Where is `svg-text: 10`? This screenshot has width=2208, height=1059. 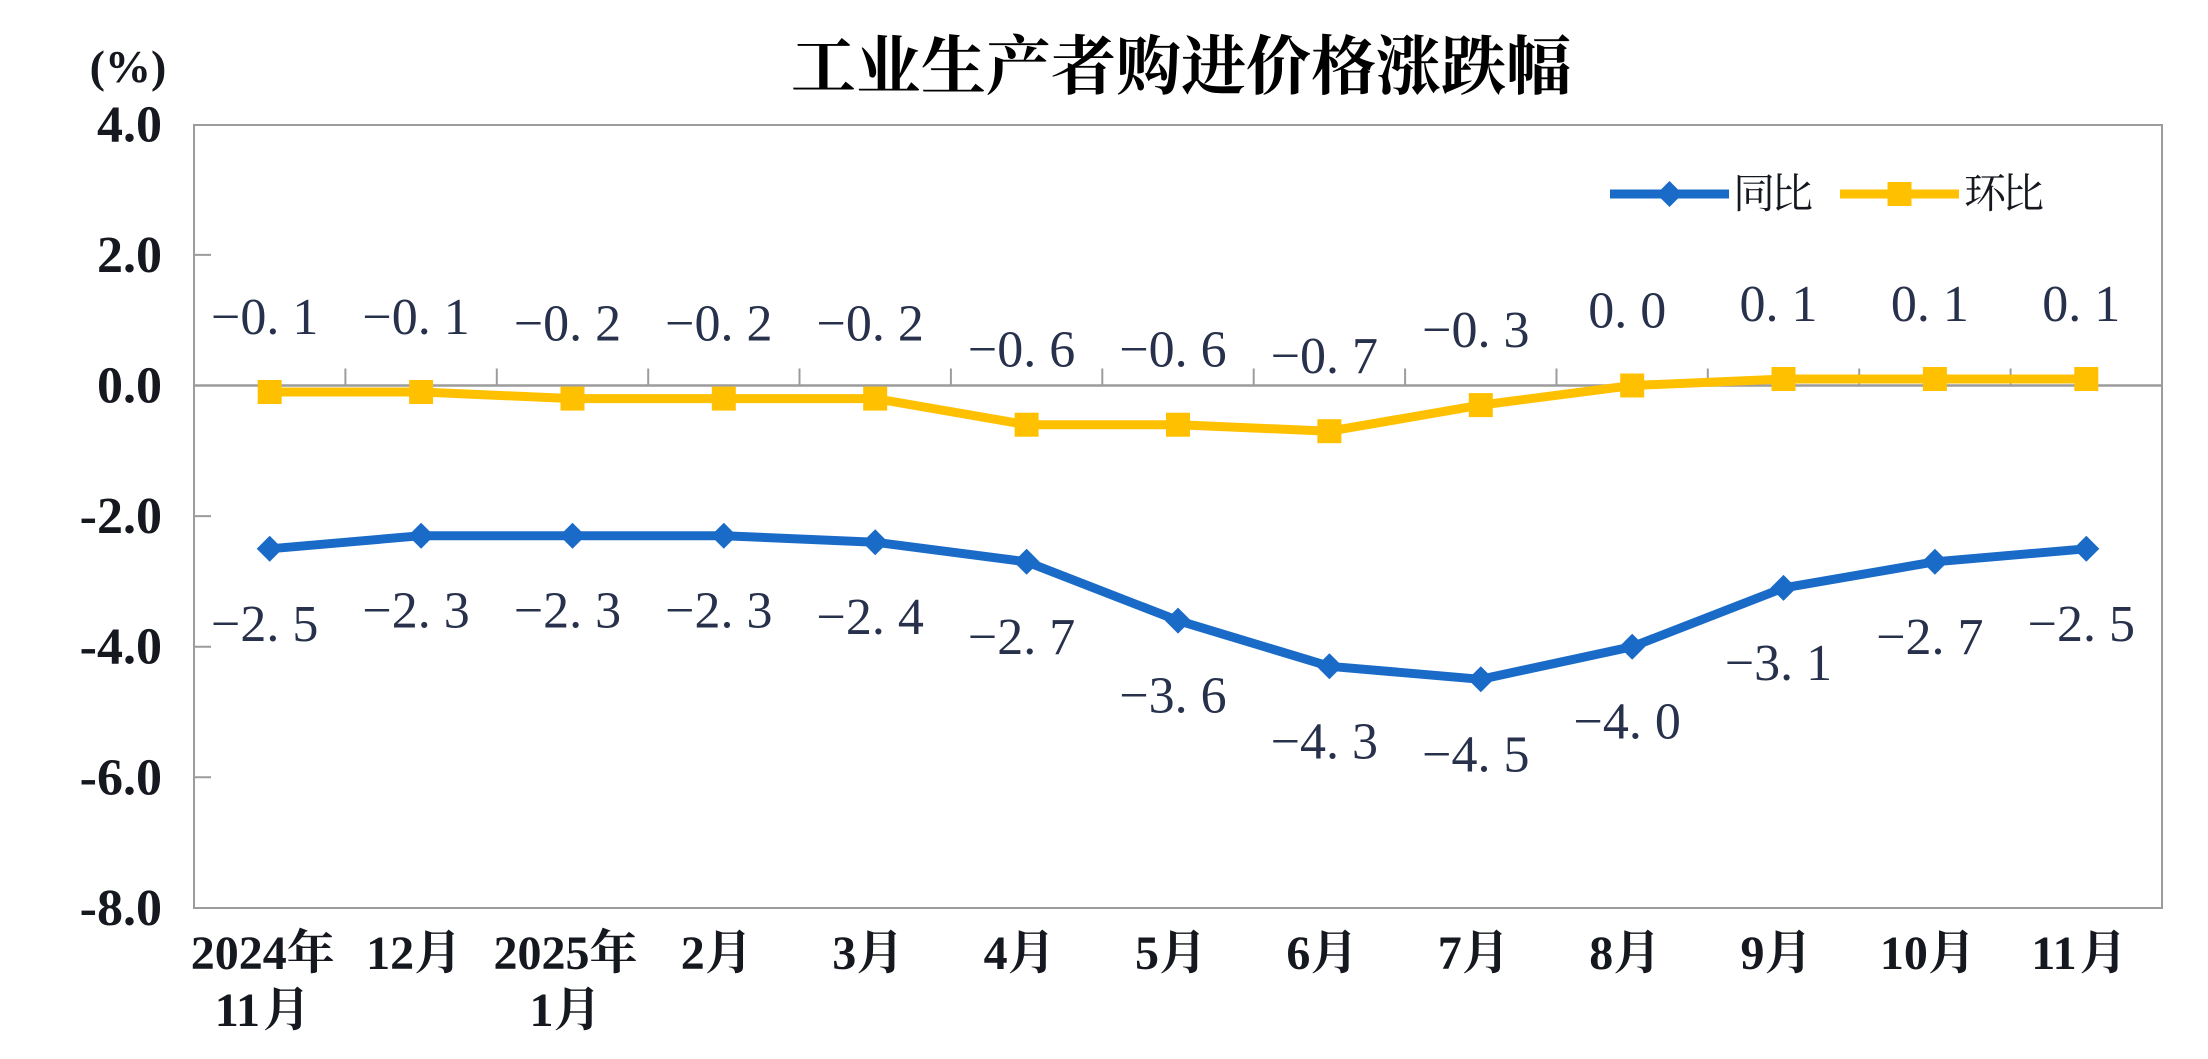 svg-text: 10 is located at coordinates (1904, 953).